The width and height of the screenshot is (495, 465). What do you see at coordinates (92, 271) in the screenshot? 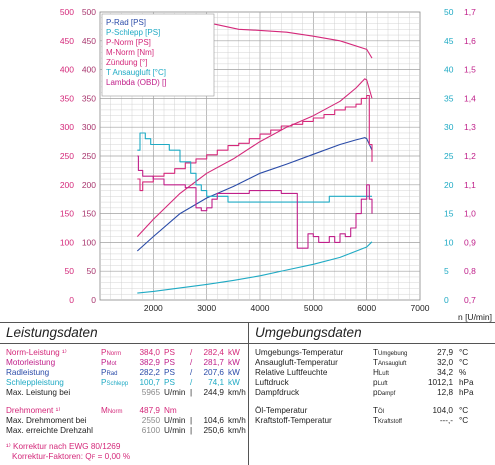
I see `left-tick-label: 50` at bounding box center [92, 271].